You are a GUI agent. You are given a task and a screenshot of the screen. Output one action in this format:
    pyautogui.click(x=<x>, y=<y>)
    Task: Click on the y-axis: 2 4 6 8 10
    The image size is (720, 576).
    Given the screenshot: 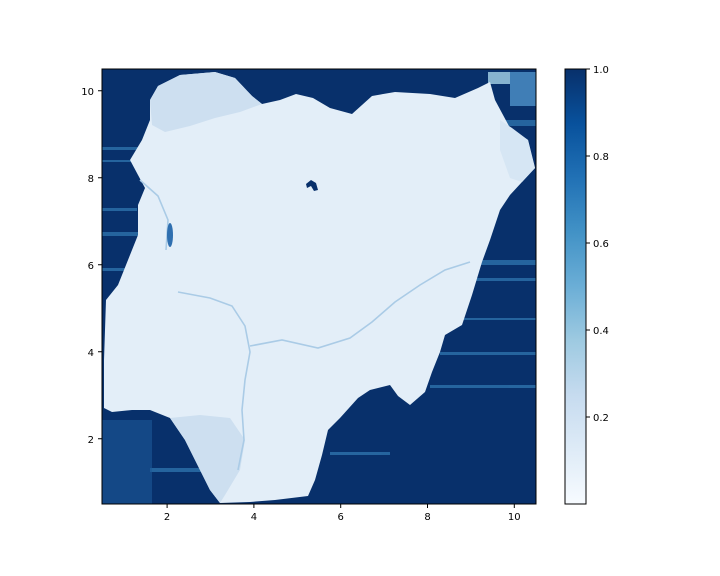 What is the action you would take?
    pyautogui.click(x=91, y=266)
    